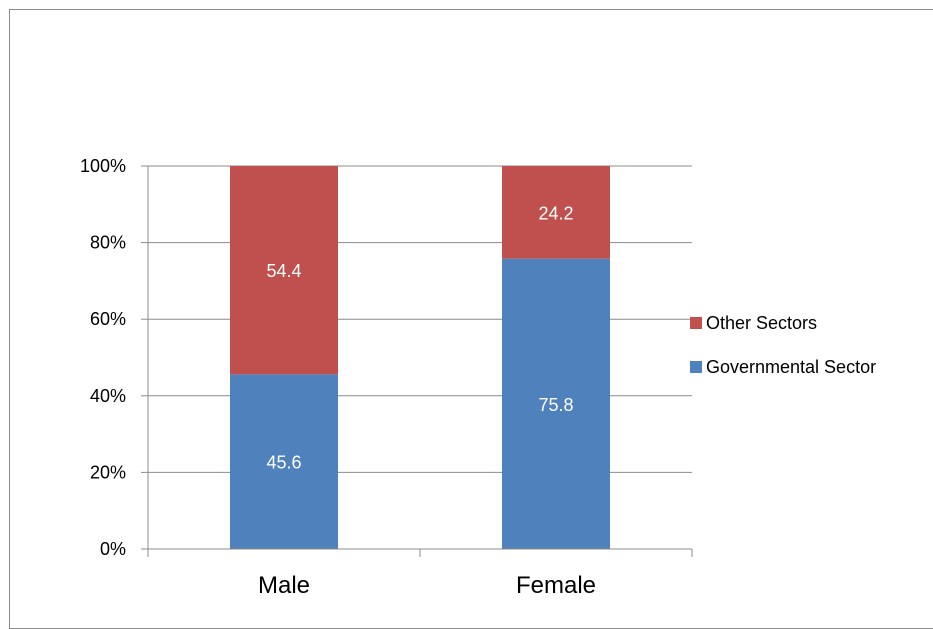  I want to click on legend: Other Sectors Governmental Sector, so click(783, 345).